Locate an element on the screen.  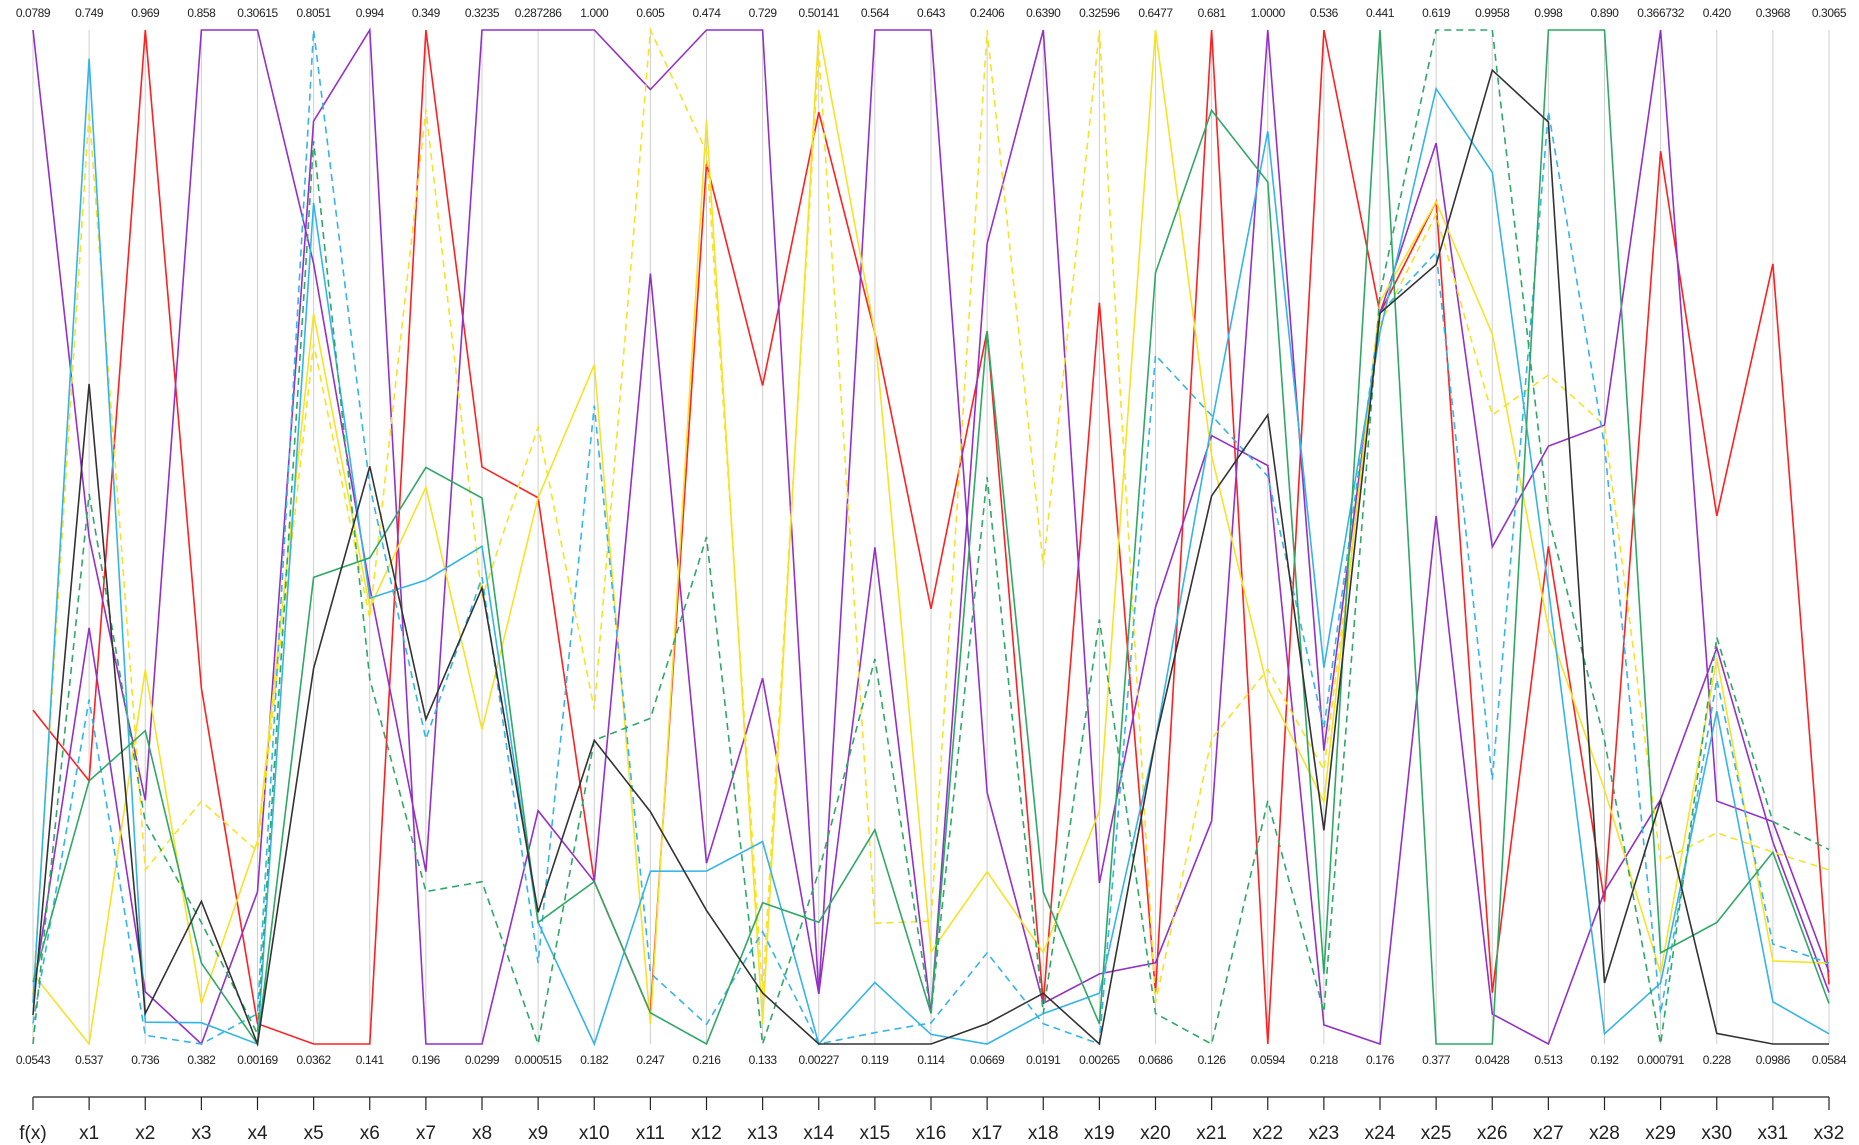
axis-max-label: 1.0000 is located at coordinates (1268, 13).